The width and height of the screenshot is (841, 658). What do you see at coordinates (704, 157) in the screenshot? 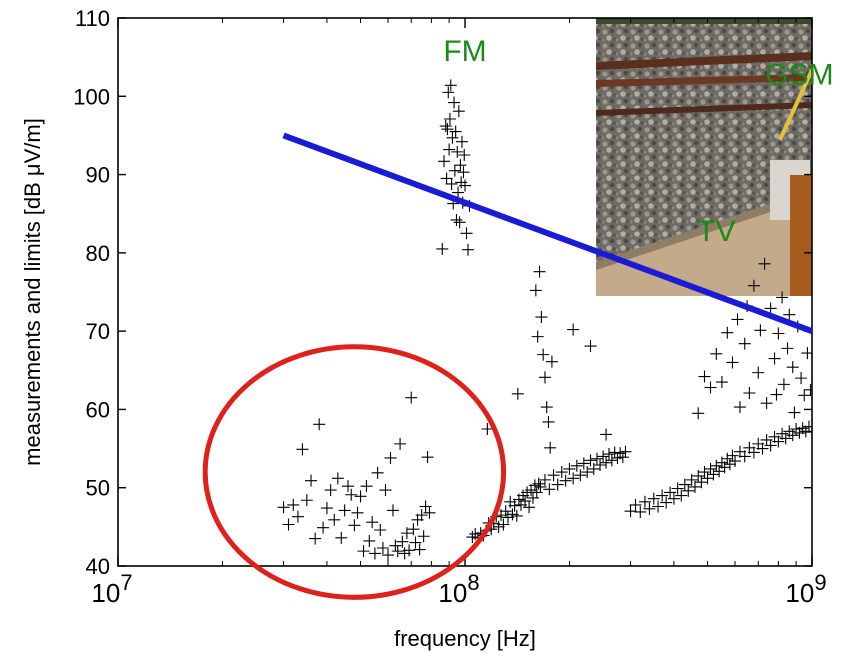
I see `inset-photo` at bounding box center [704, 157].